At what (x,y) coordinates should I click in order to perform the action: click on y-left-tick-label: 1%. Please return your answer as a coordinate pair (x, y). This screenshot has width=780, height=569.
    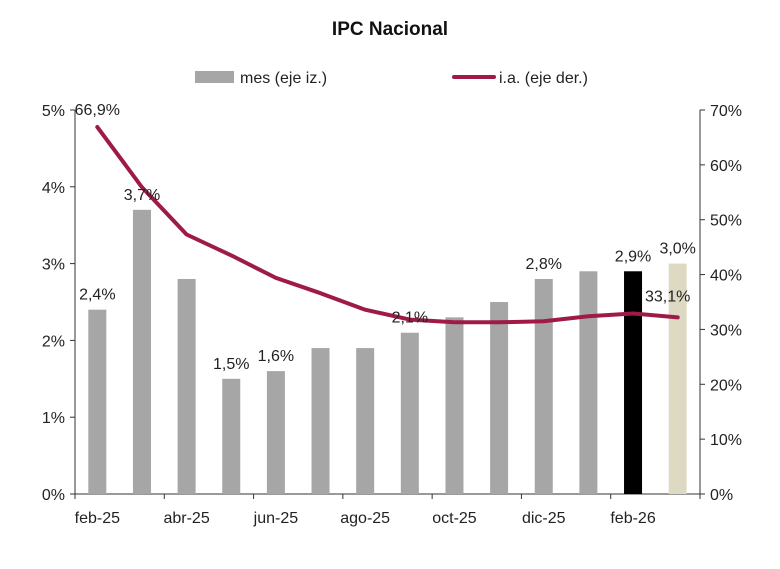
    Looking at the image, I should click on (53, 418).